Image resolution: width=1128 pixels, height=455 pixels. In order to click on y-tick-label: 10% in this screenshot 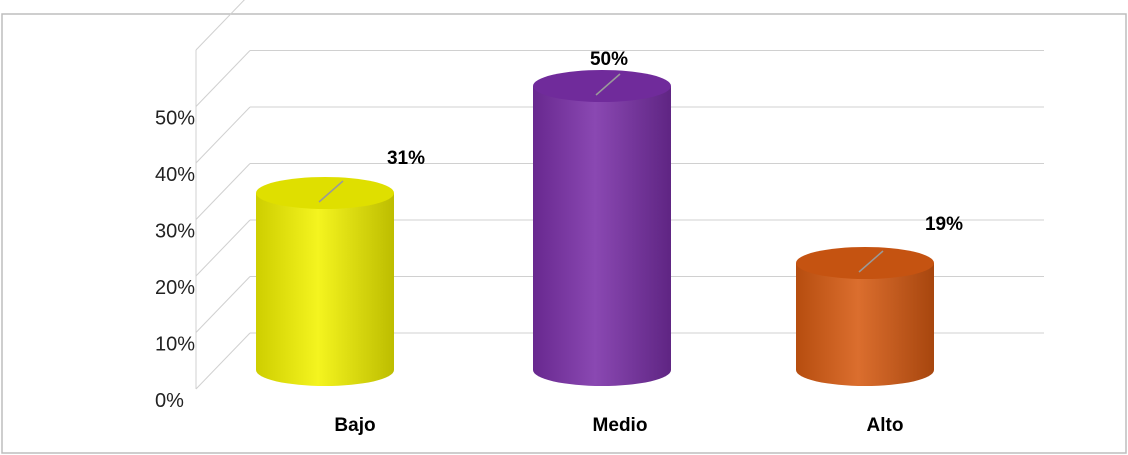, I will do `click(175, 345)`.